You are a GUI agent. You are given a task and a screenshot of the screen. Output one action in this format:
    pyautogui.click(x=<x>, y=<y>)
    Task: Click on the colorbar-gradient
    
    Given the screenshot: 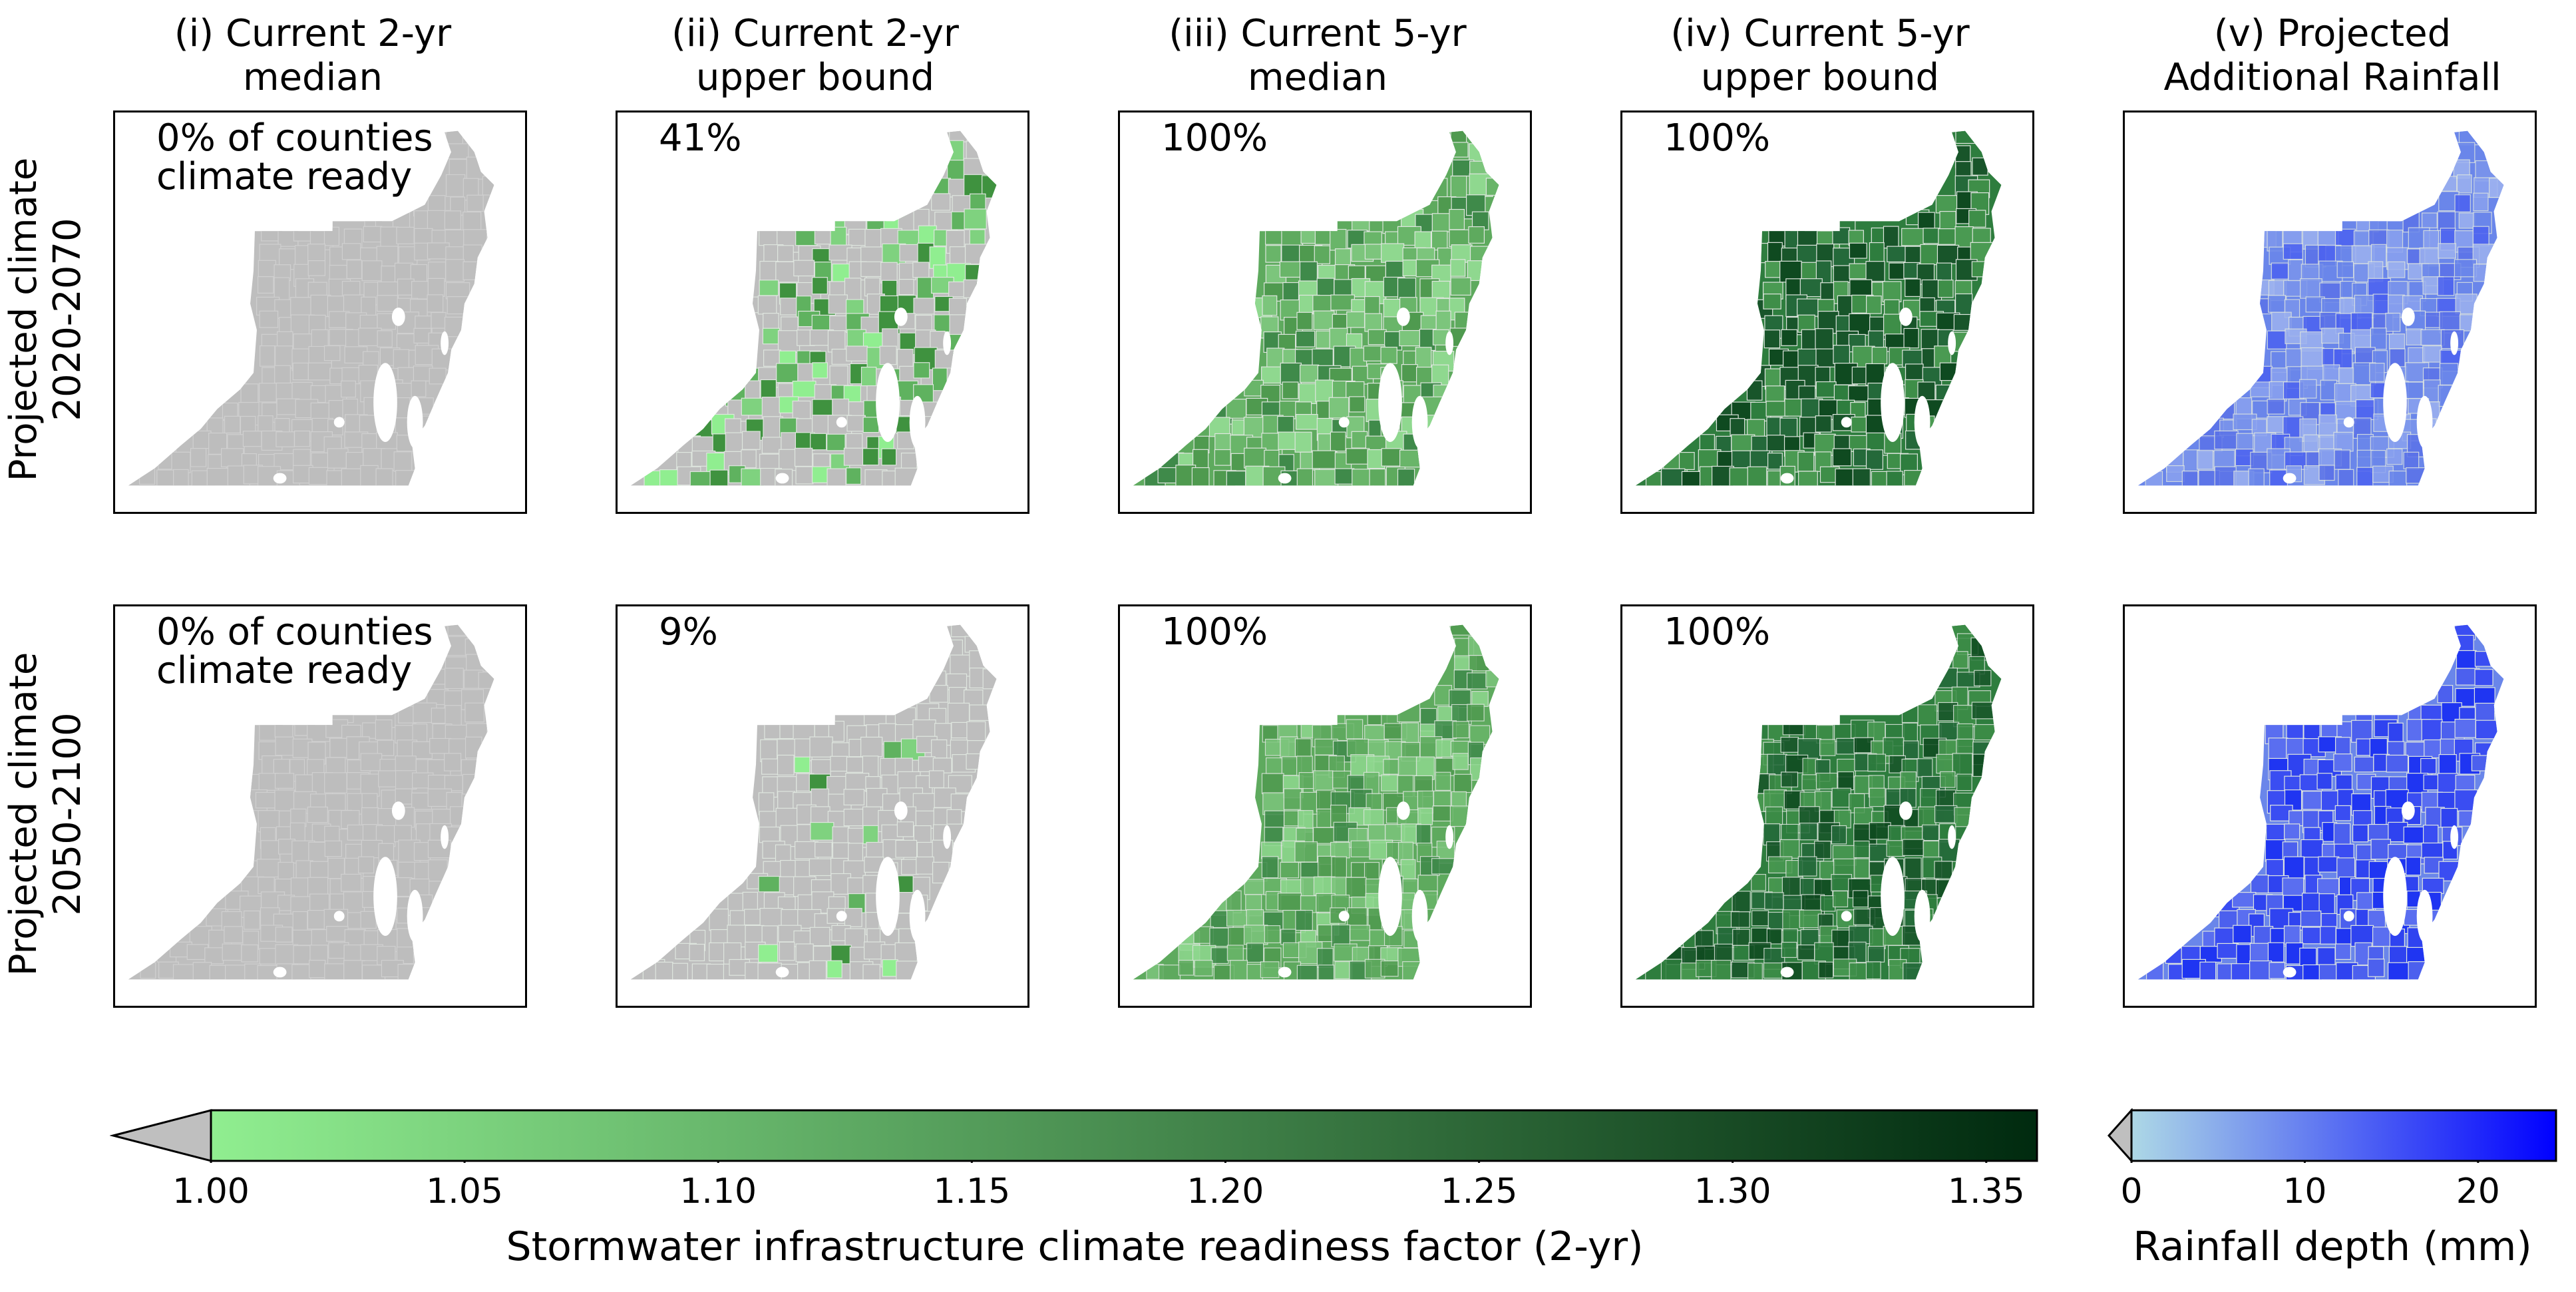 What is the action you would take?
    pyautogui.click(x=1124, y=1135)
    